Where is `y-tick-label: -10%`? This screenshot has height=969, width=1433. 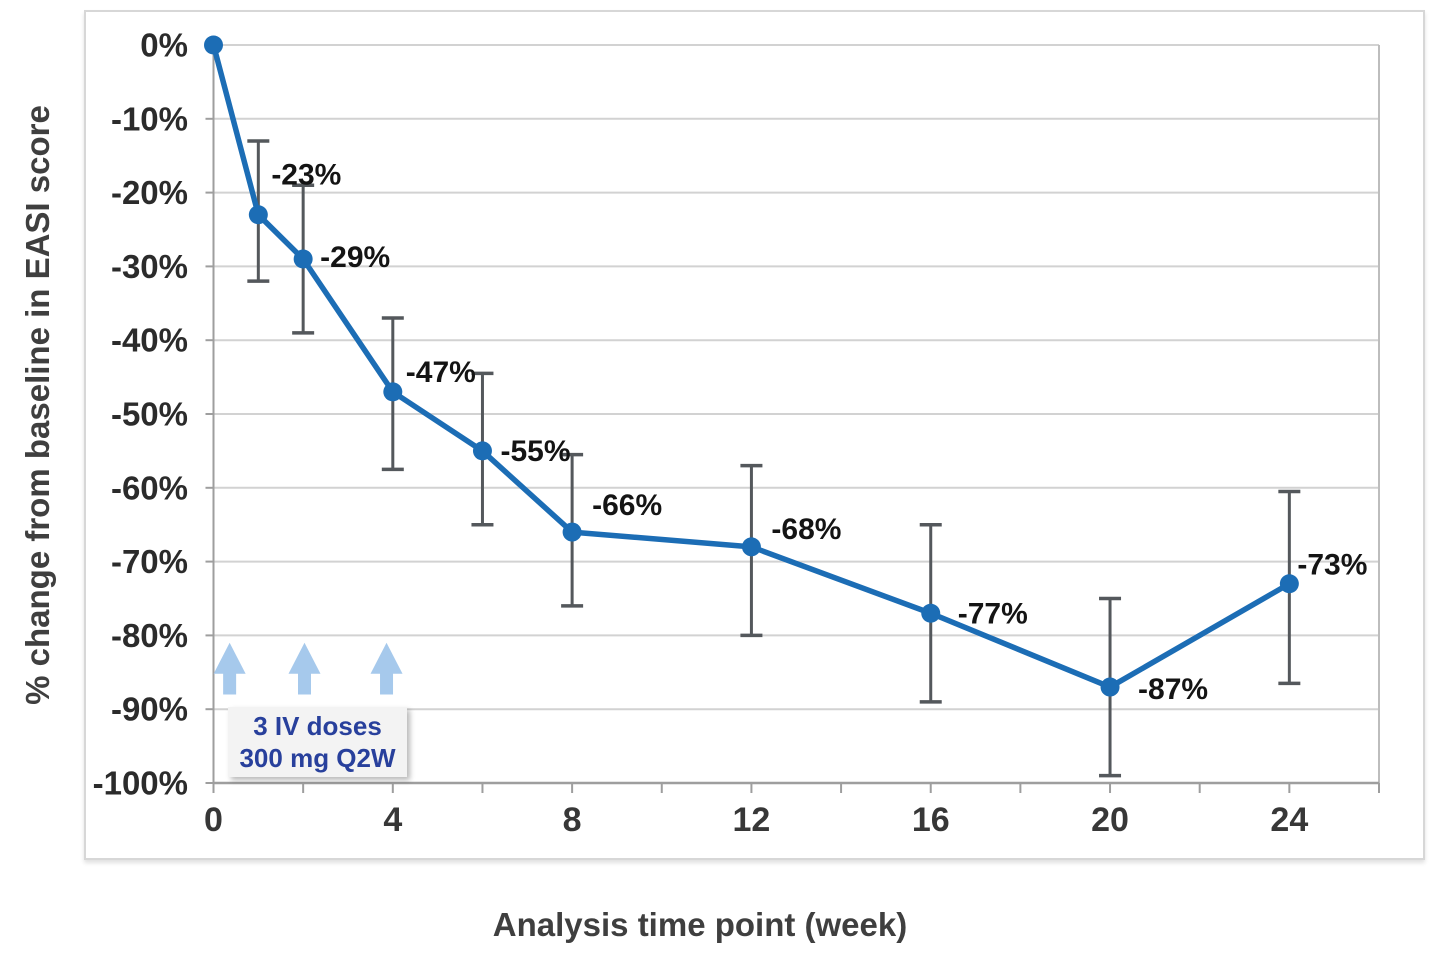 y-tick-label: -10% is located at coordinates (149, 118).